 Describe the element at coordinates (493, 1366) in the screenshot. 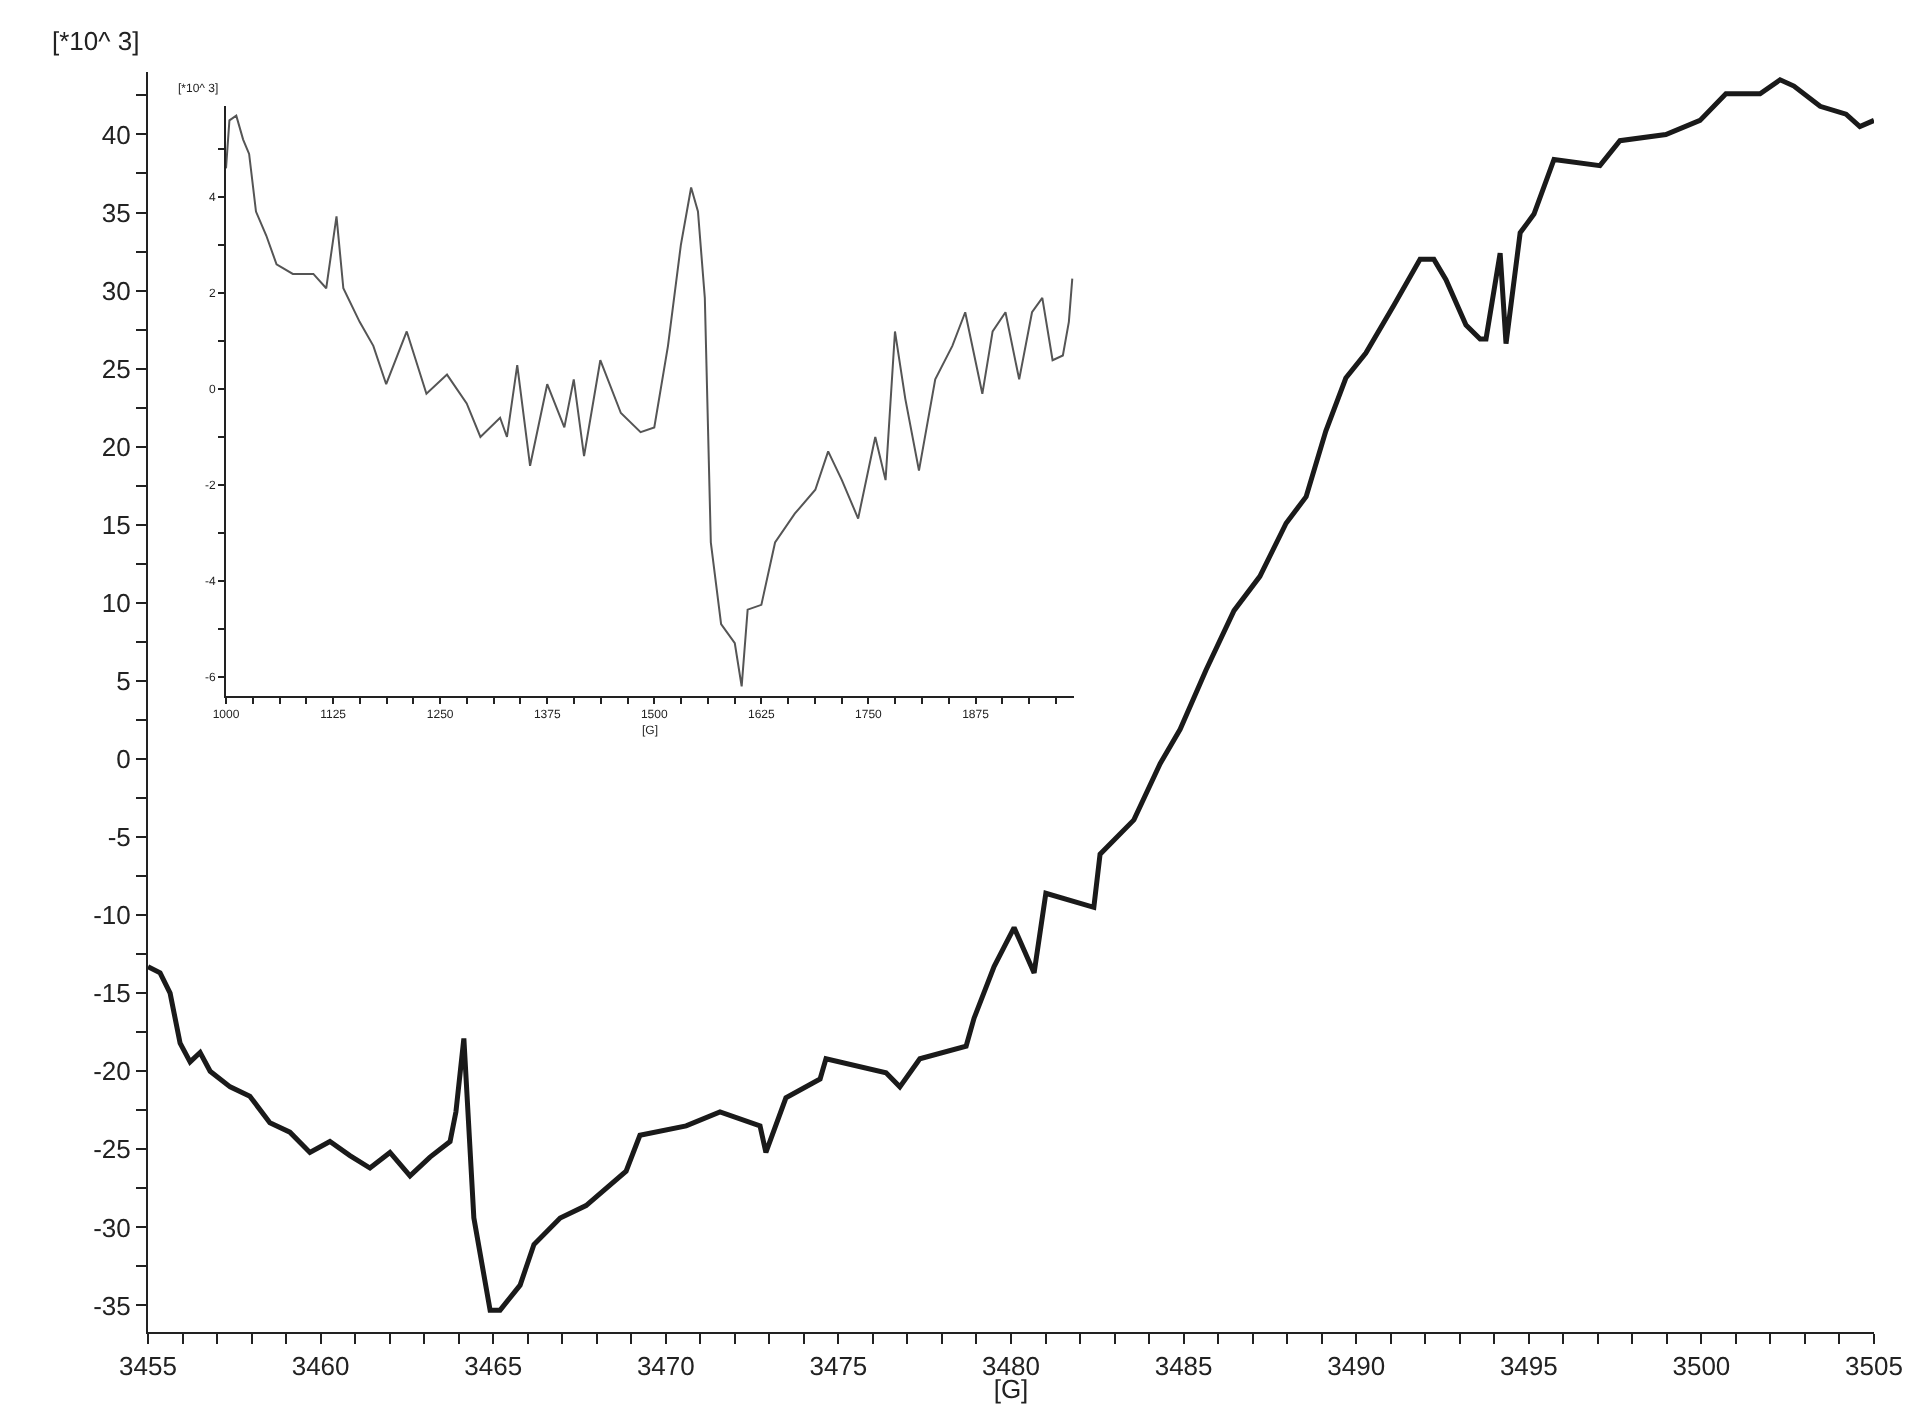

I see `x-tick-label: 3465` at that location.